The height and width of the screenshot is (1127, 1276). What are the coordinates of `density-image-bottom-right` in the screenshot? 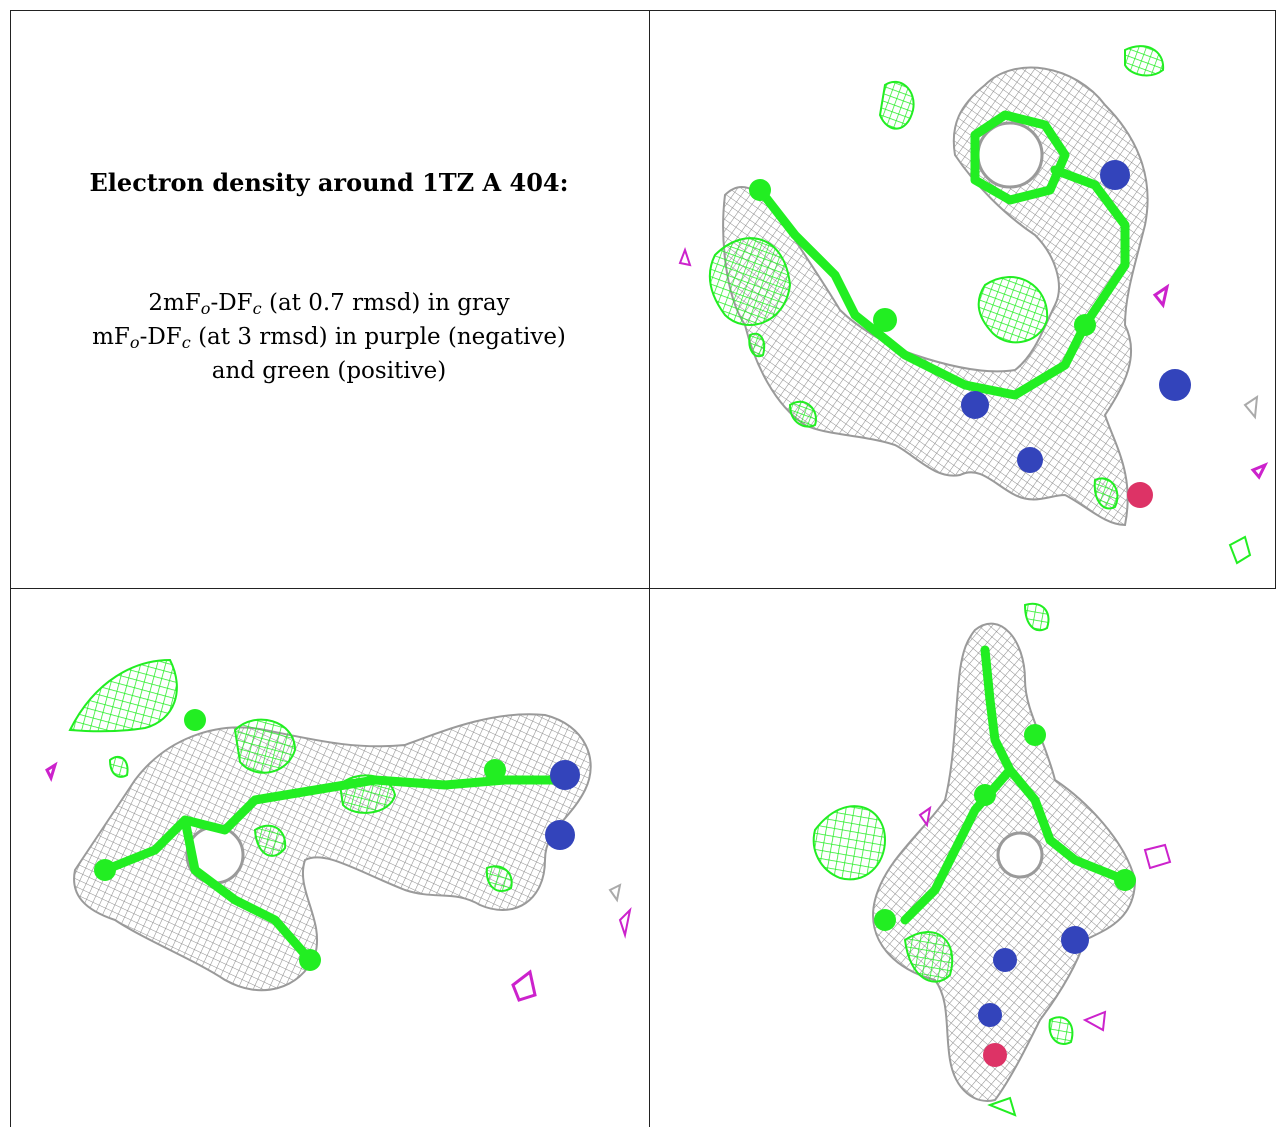 It's located at (992, 859).